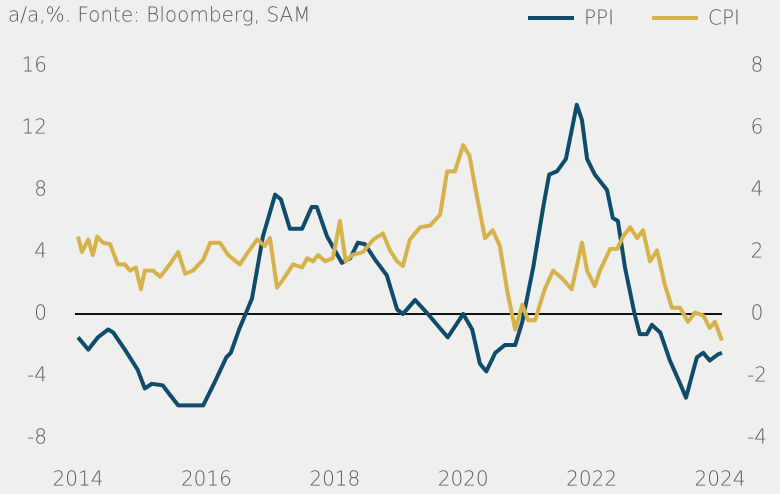  I want to click on x-tick-label: 2024, so click(720, 479).